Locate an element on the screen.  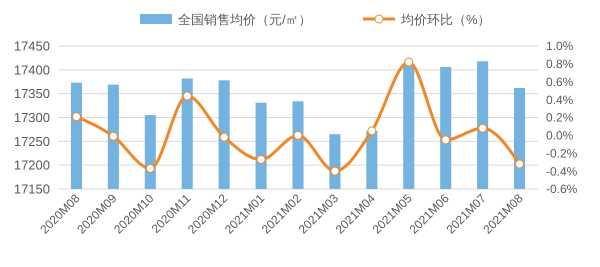
y-tick-label: 17200 is located at coordinates (32, 165).